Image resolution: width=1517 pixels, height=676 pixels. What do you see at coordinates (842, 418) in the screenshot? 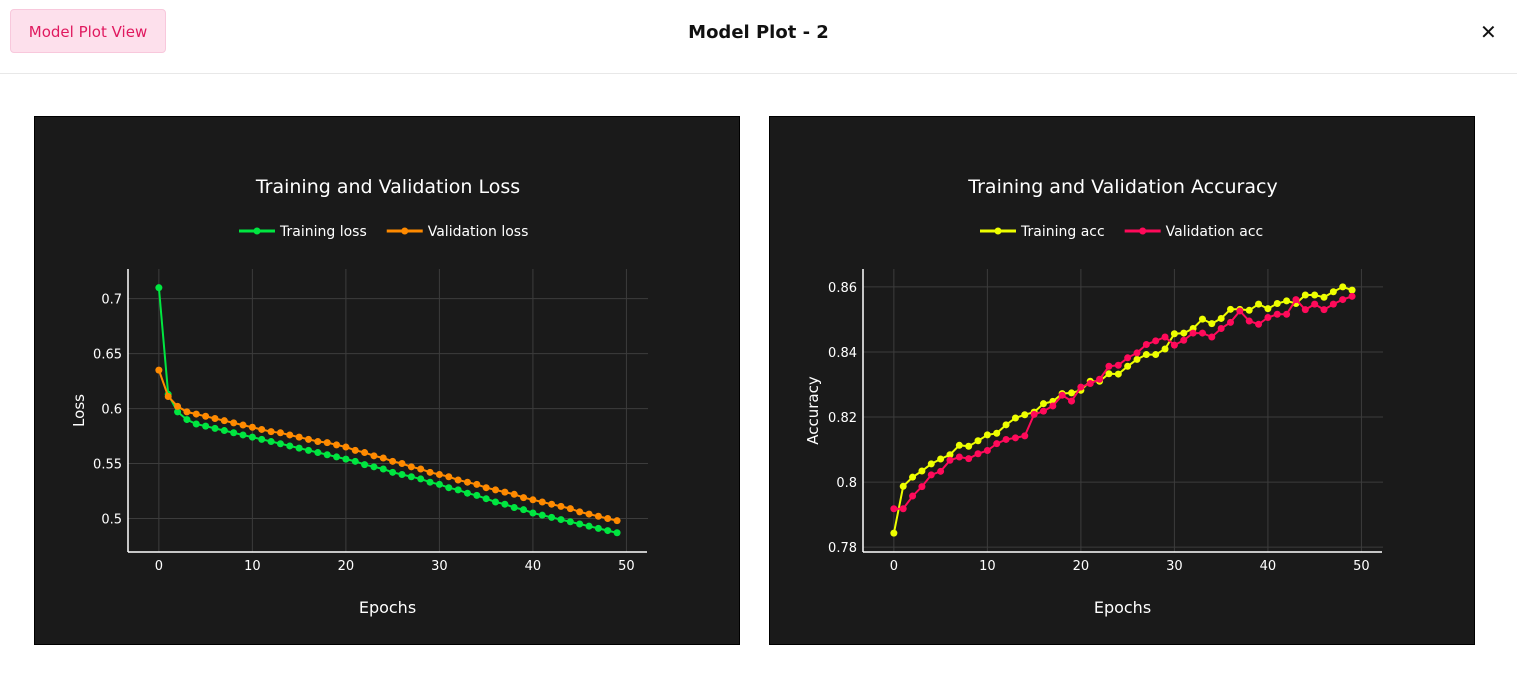
I see `y-tick-label: 0.82` at bounding box center [842, 418].